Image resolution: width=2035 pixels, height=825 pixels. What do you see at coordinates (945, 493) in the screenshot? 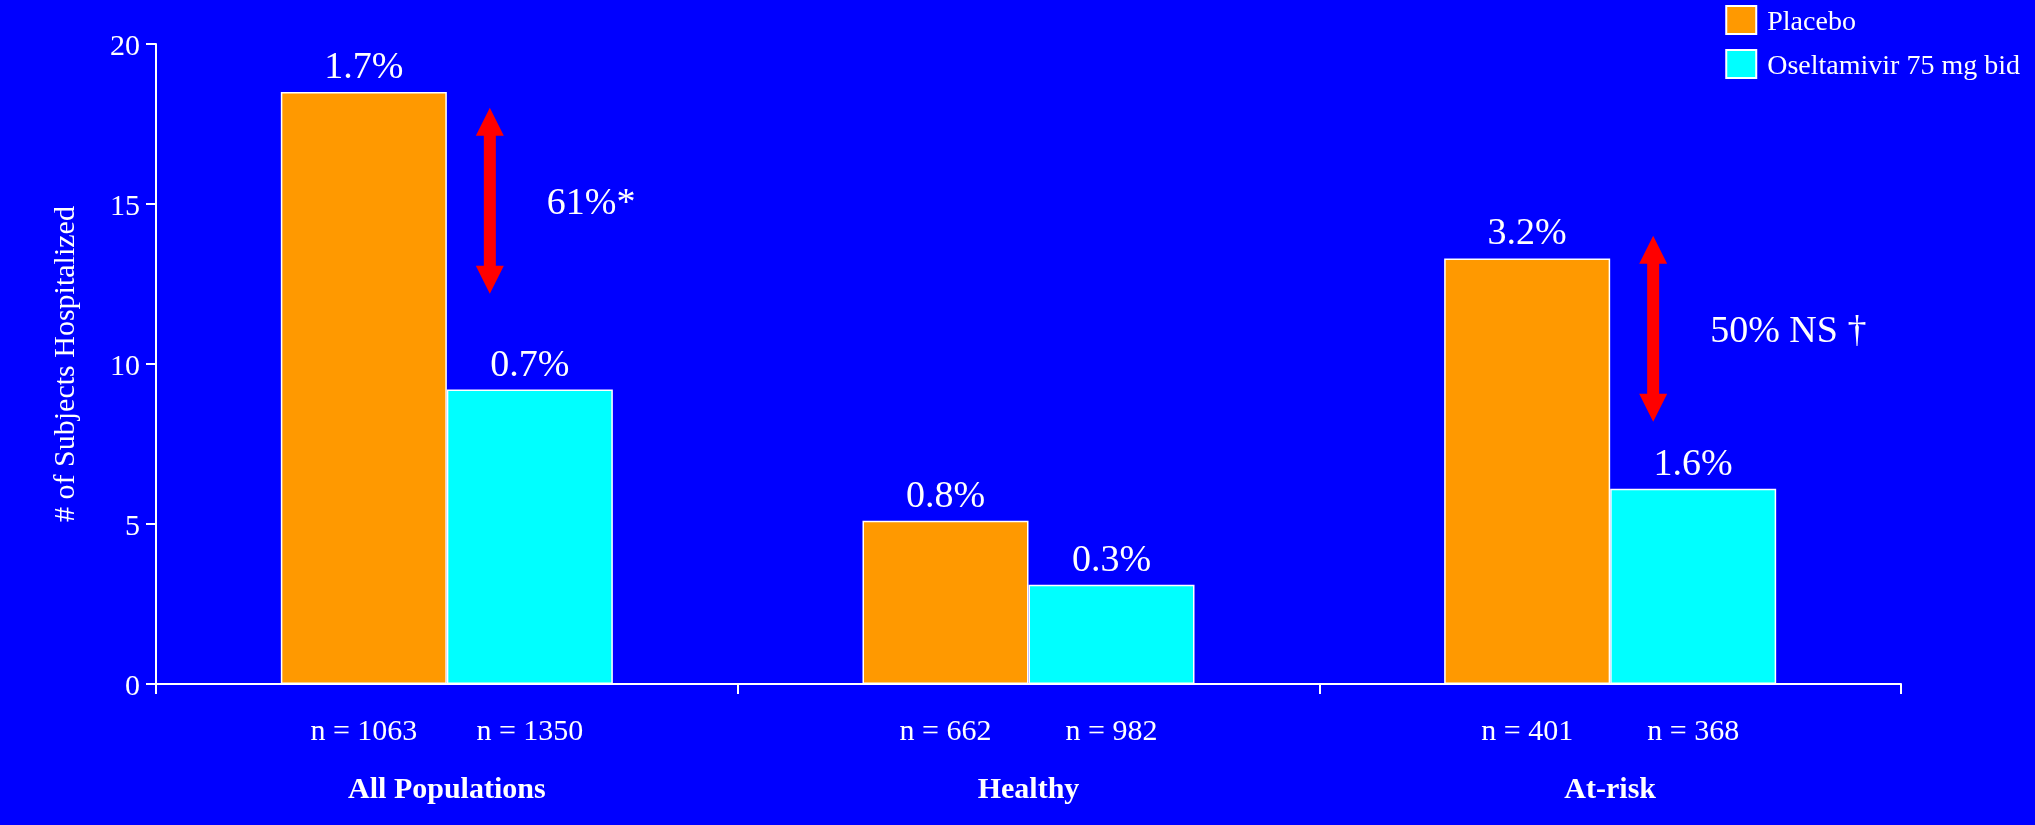
I see `annotation: 0.8%` at bounding box center [945, 493].